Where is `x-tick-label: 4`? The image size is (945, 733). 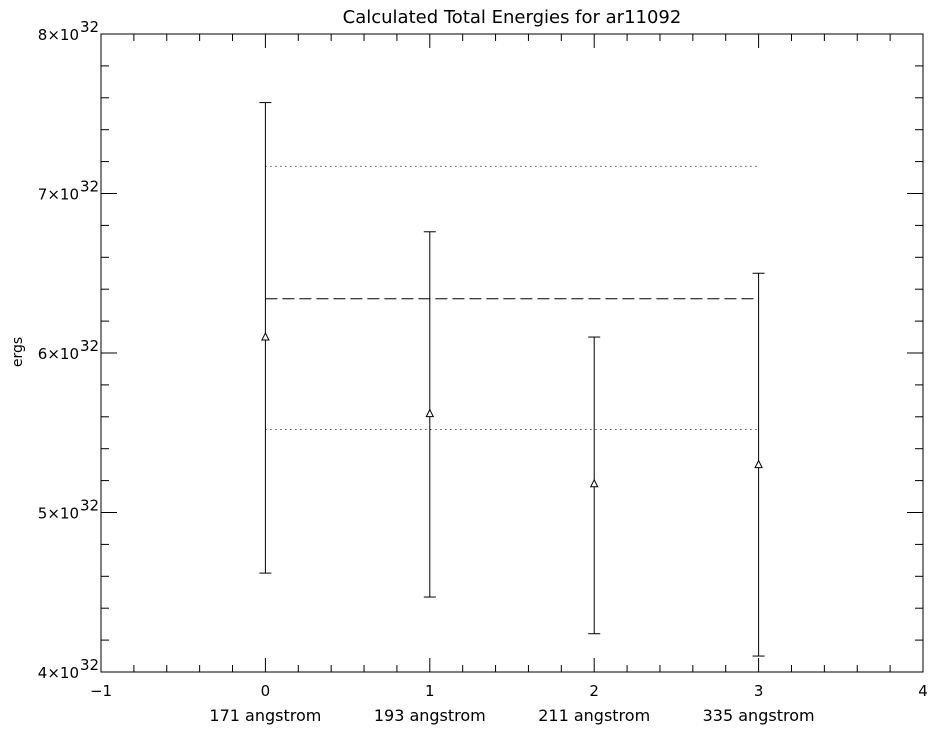
x-tick-label: 4 is located at coordinates (923, 691).